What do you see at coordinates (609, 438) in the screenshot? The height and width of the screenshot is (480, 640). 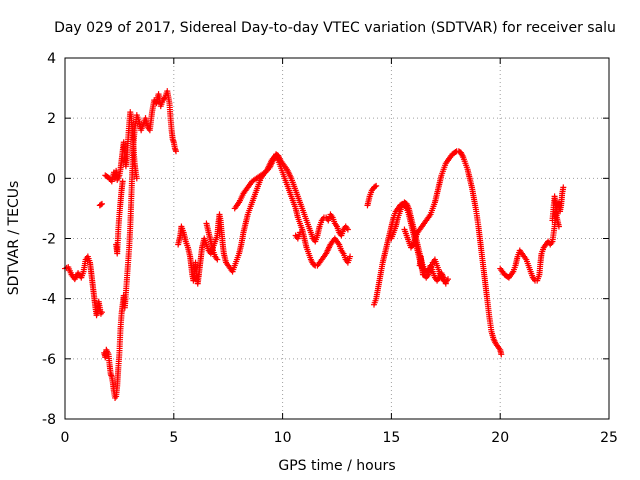 I see `x-tick-label: 25` at bounding box center [609, 438].